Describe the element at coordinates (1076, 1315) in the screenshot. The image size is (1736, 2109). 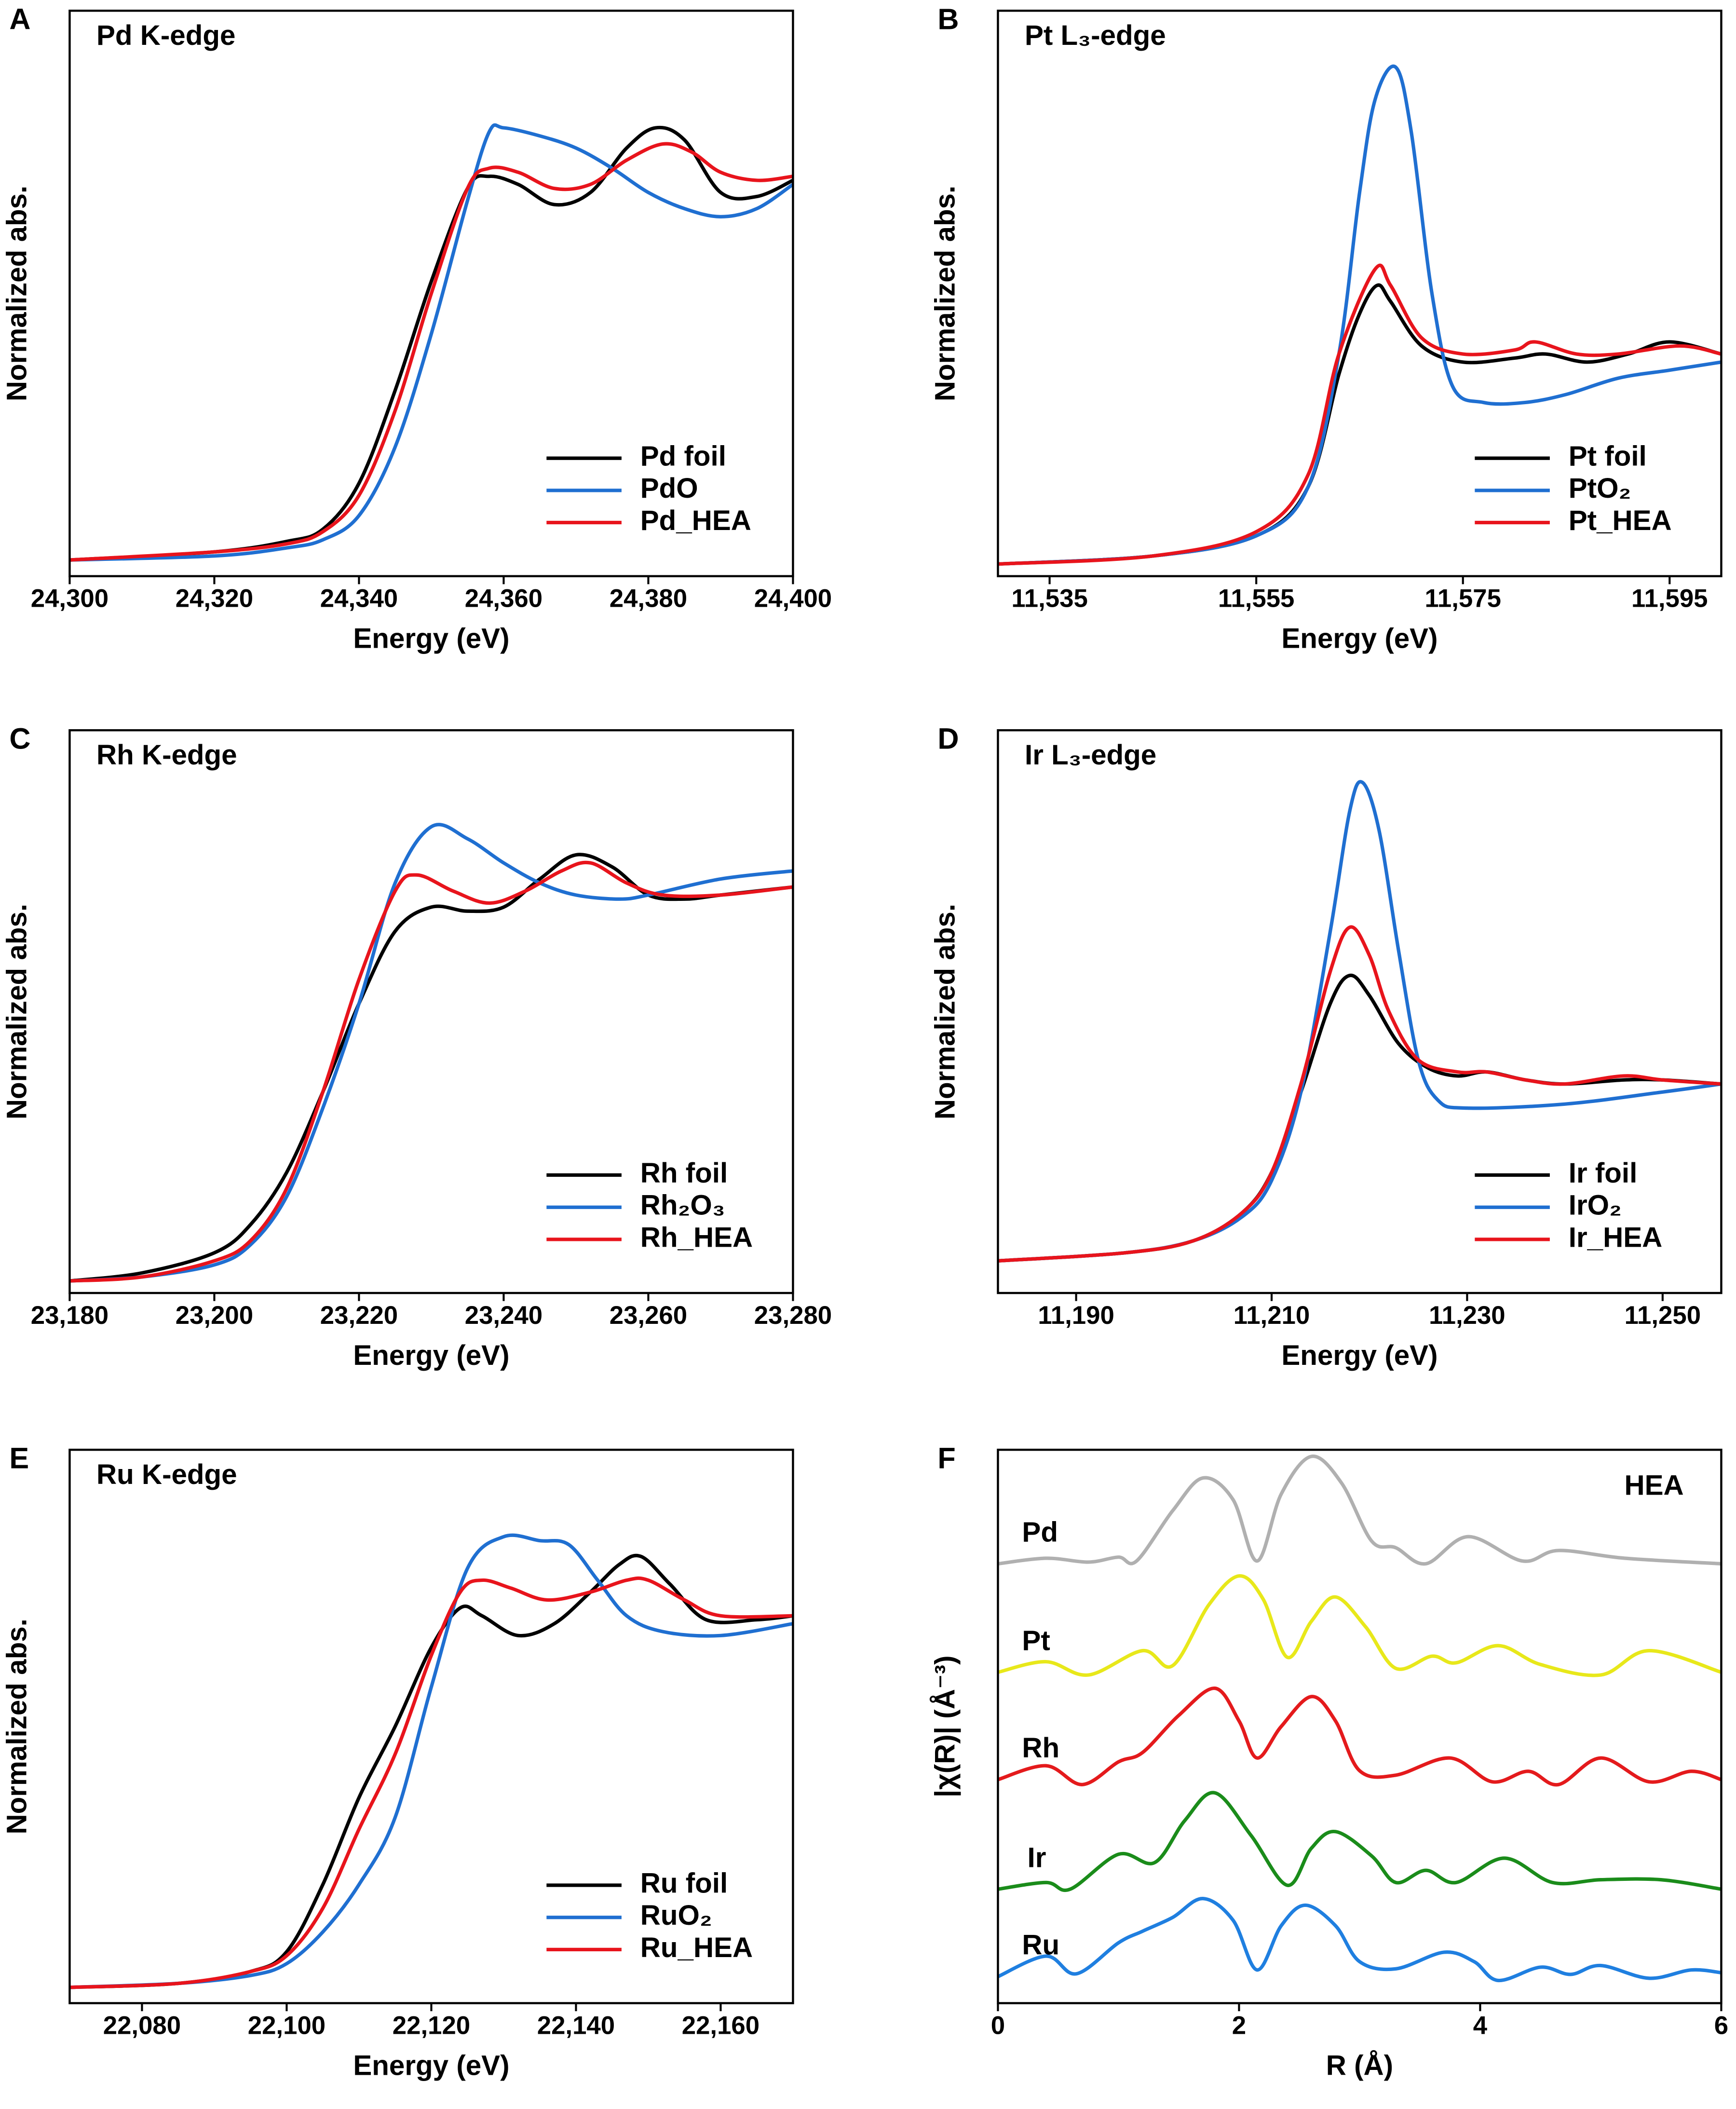
I see `x-tick-label: 11,190` at that location.